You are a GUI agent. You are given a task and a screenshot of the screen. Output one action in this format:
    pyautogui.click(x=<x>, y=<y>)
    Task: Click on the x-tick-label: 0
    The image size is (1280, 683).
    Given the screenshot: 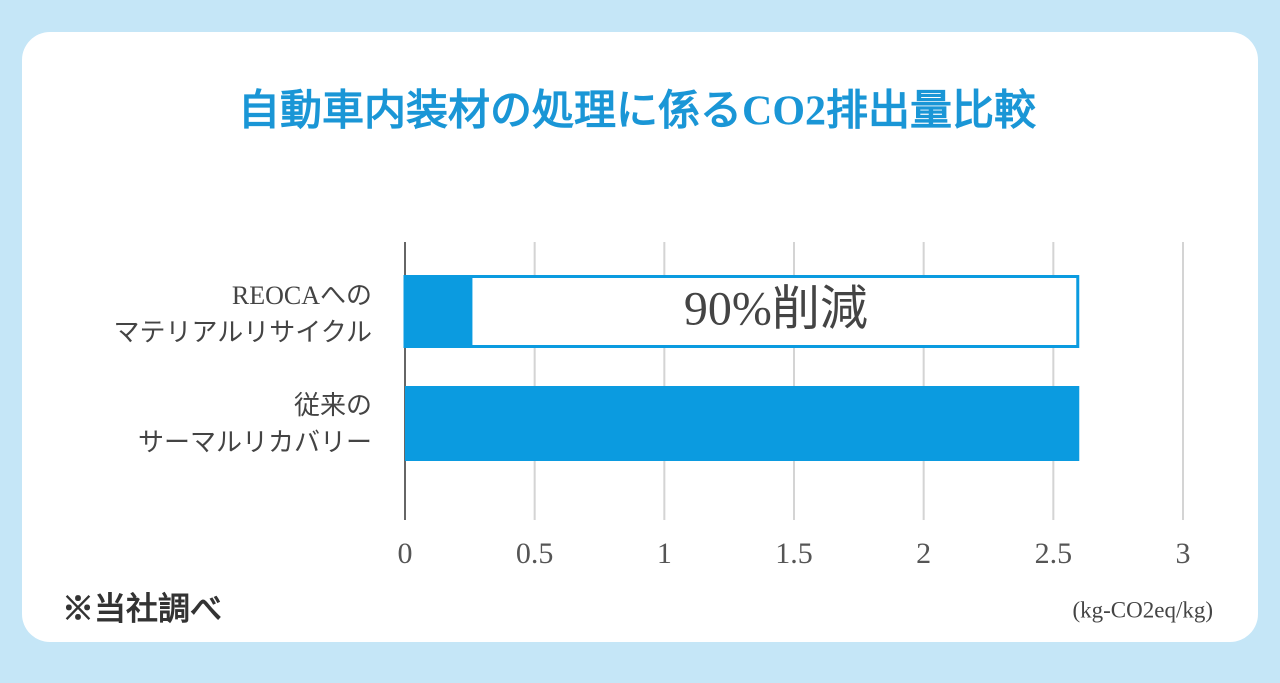 What is the action you would take?
    pyautogui.click(x=405, y=553)
    